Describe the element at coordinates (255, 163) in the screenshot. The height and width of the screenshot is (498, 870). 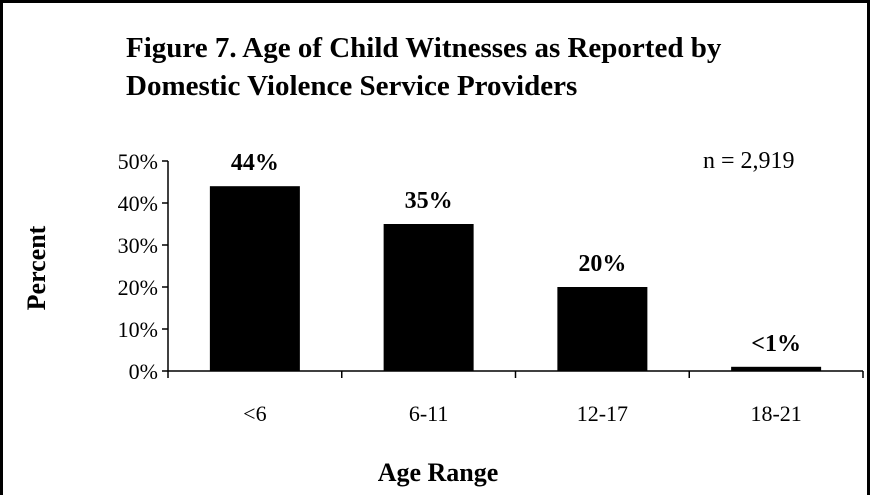
I see `bar-data-label: 44%` at that location.